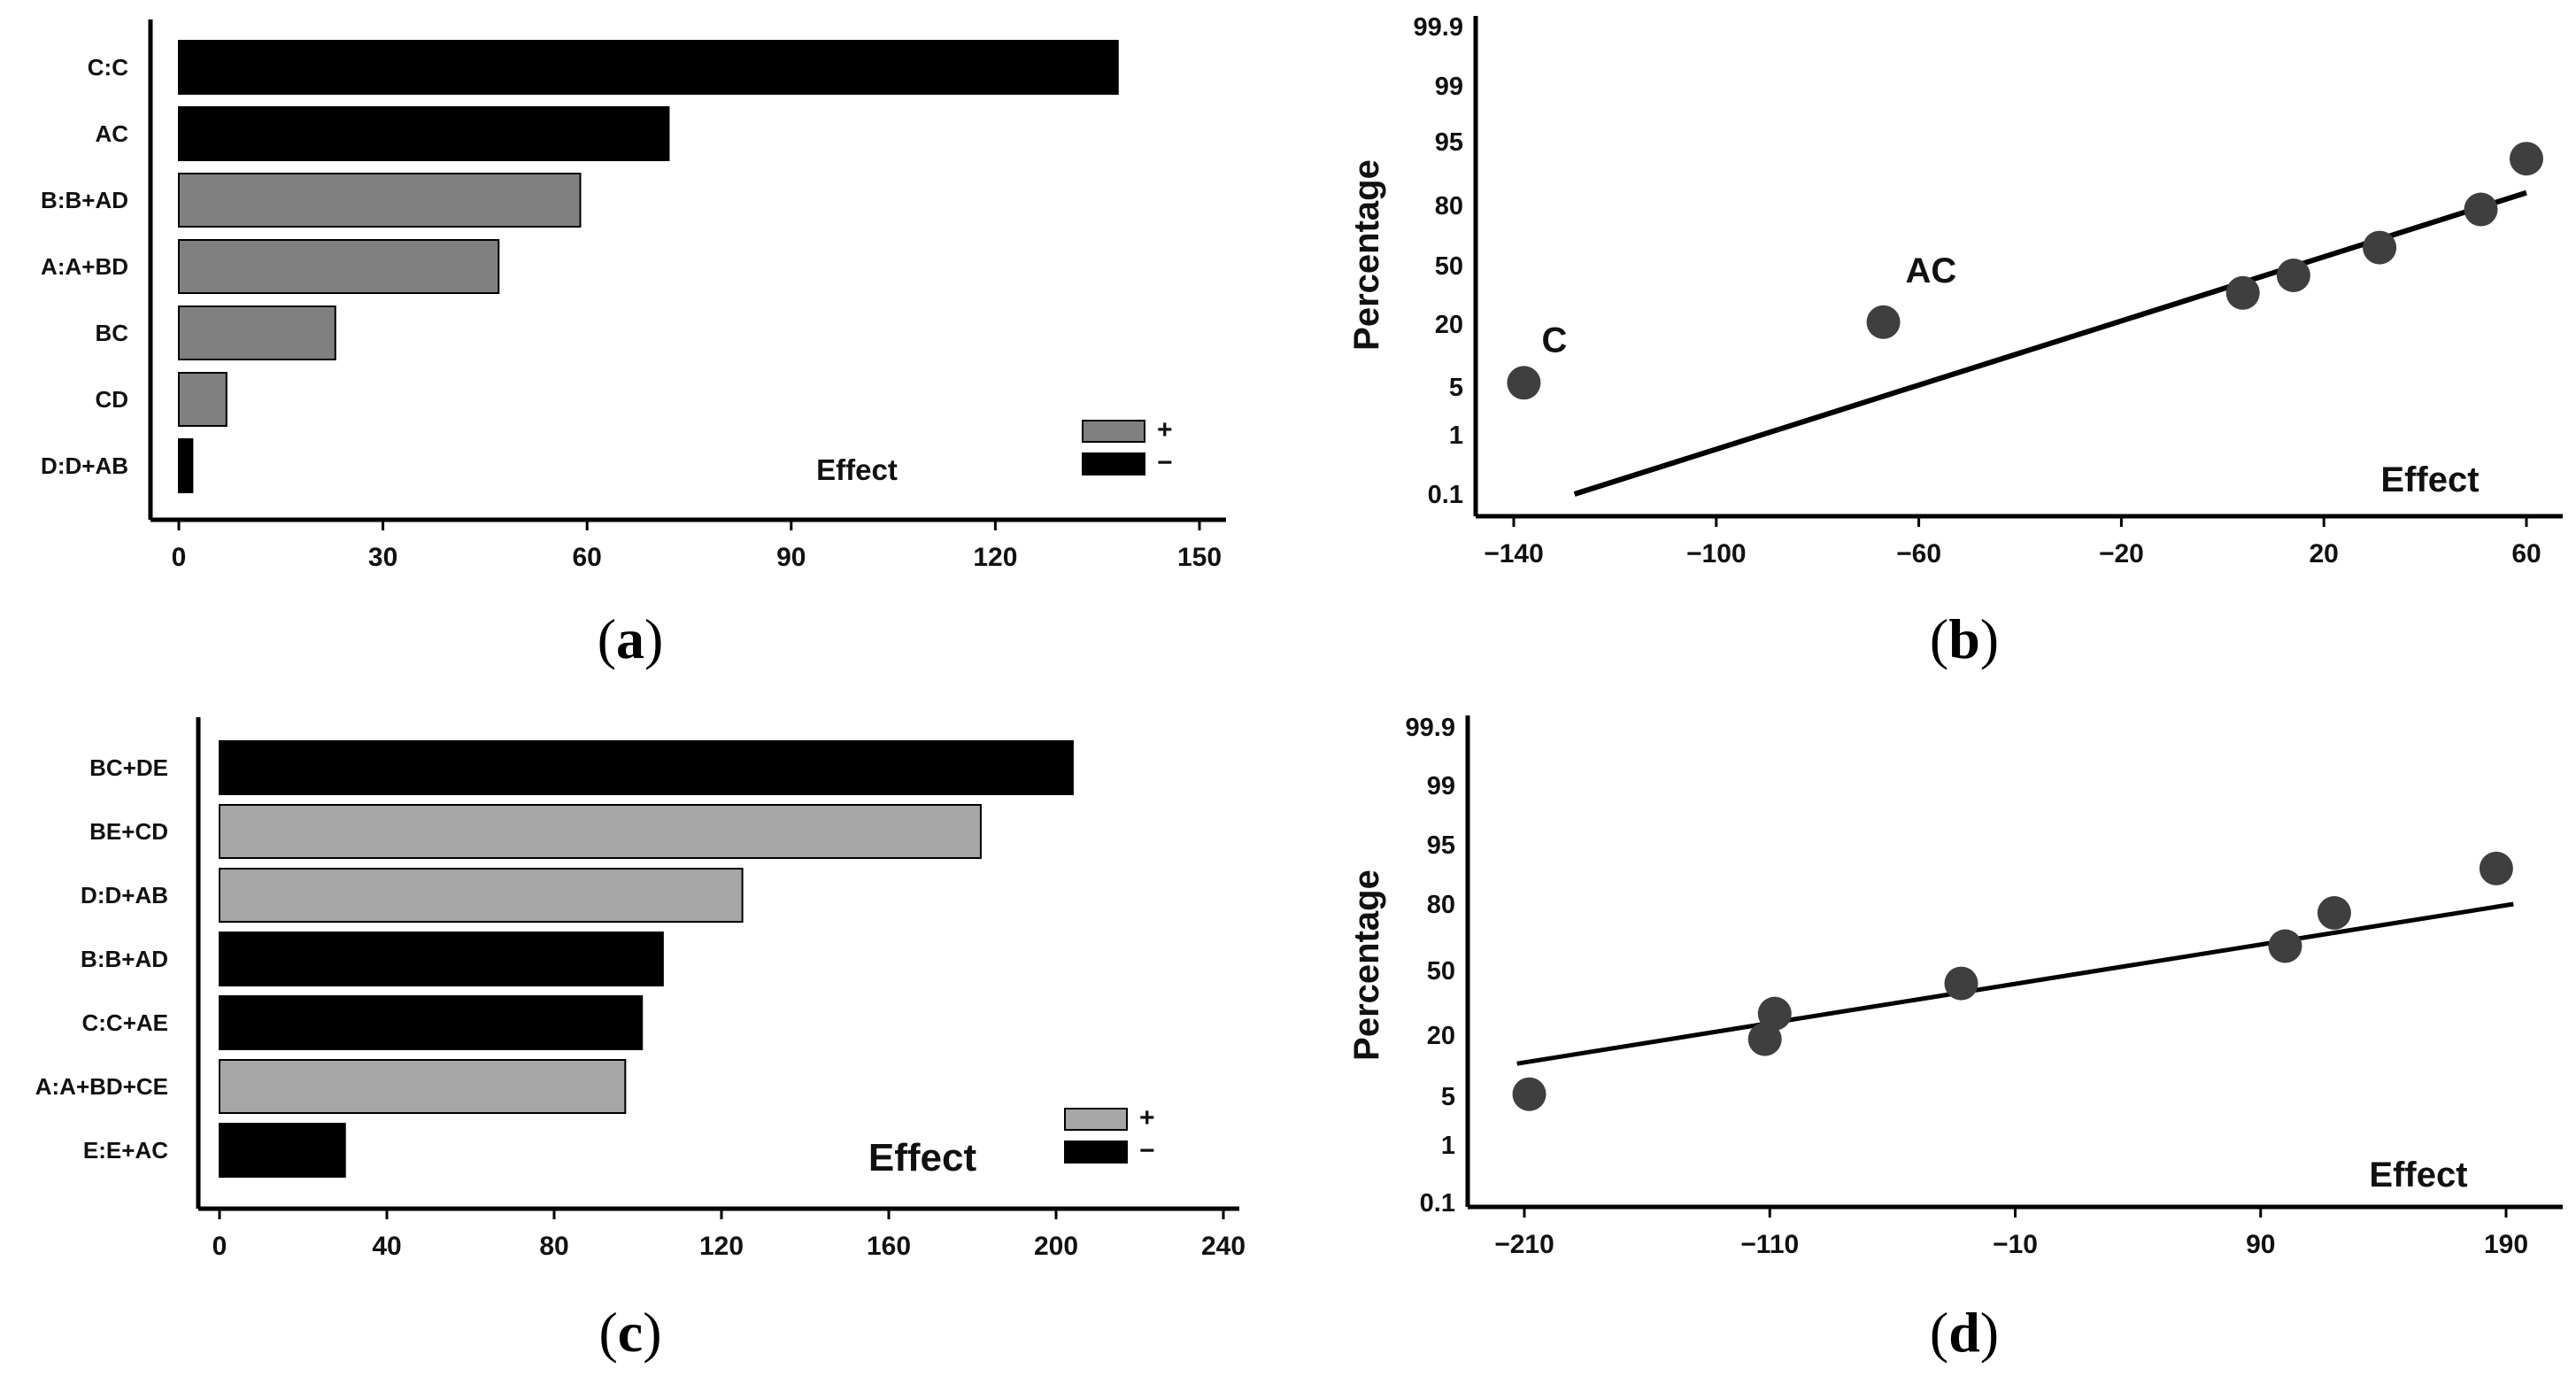 This screenshot has height=1384, width=2576. Describe the element at coordinates (922, 1157) in the screenshot. I see `x-axis-title-c: Effect` at that location.